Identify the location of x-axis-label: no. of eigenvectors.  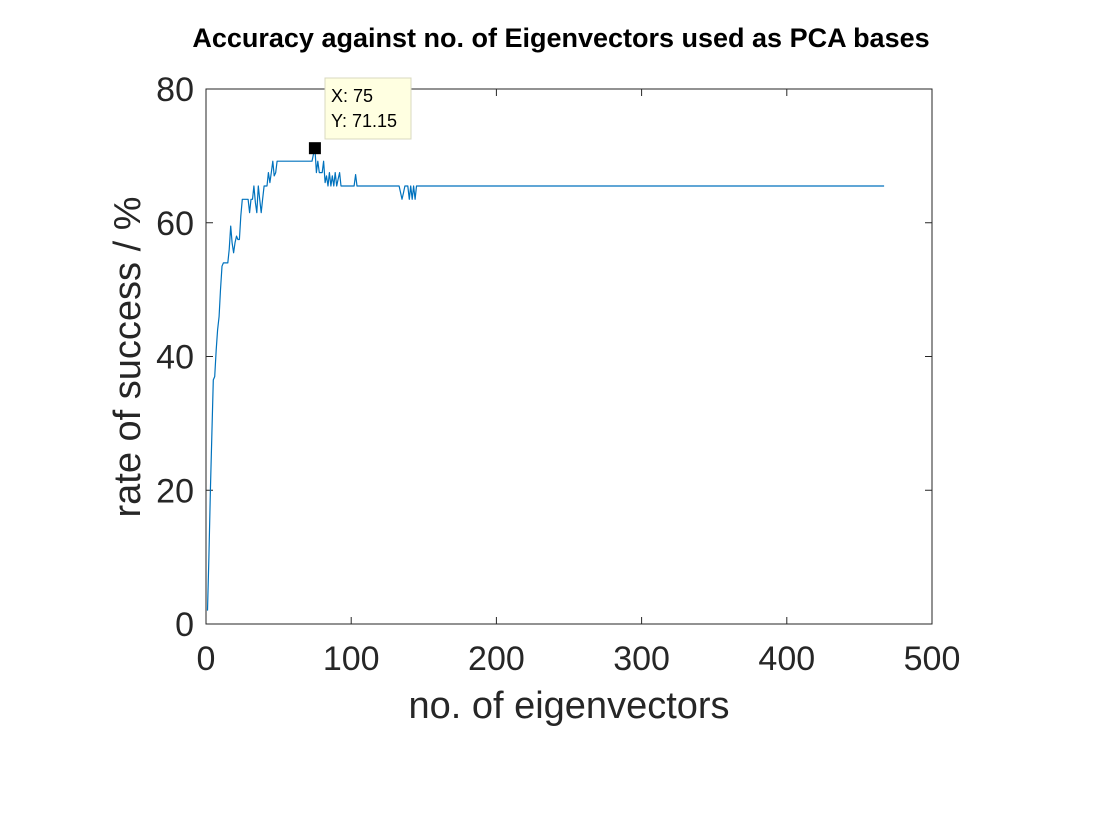
(568, 706).